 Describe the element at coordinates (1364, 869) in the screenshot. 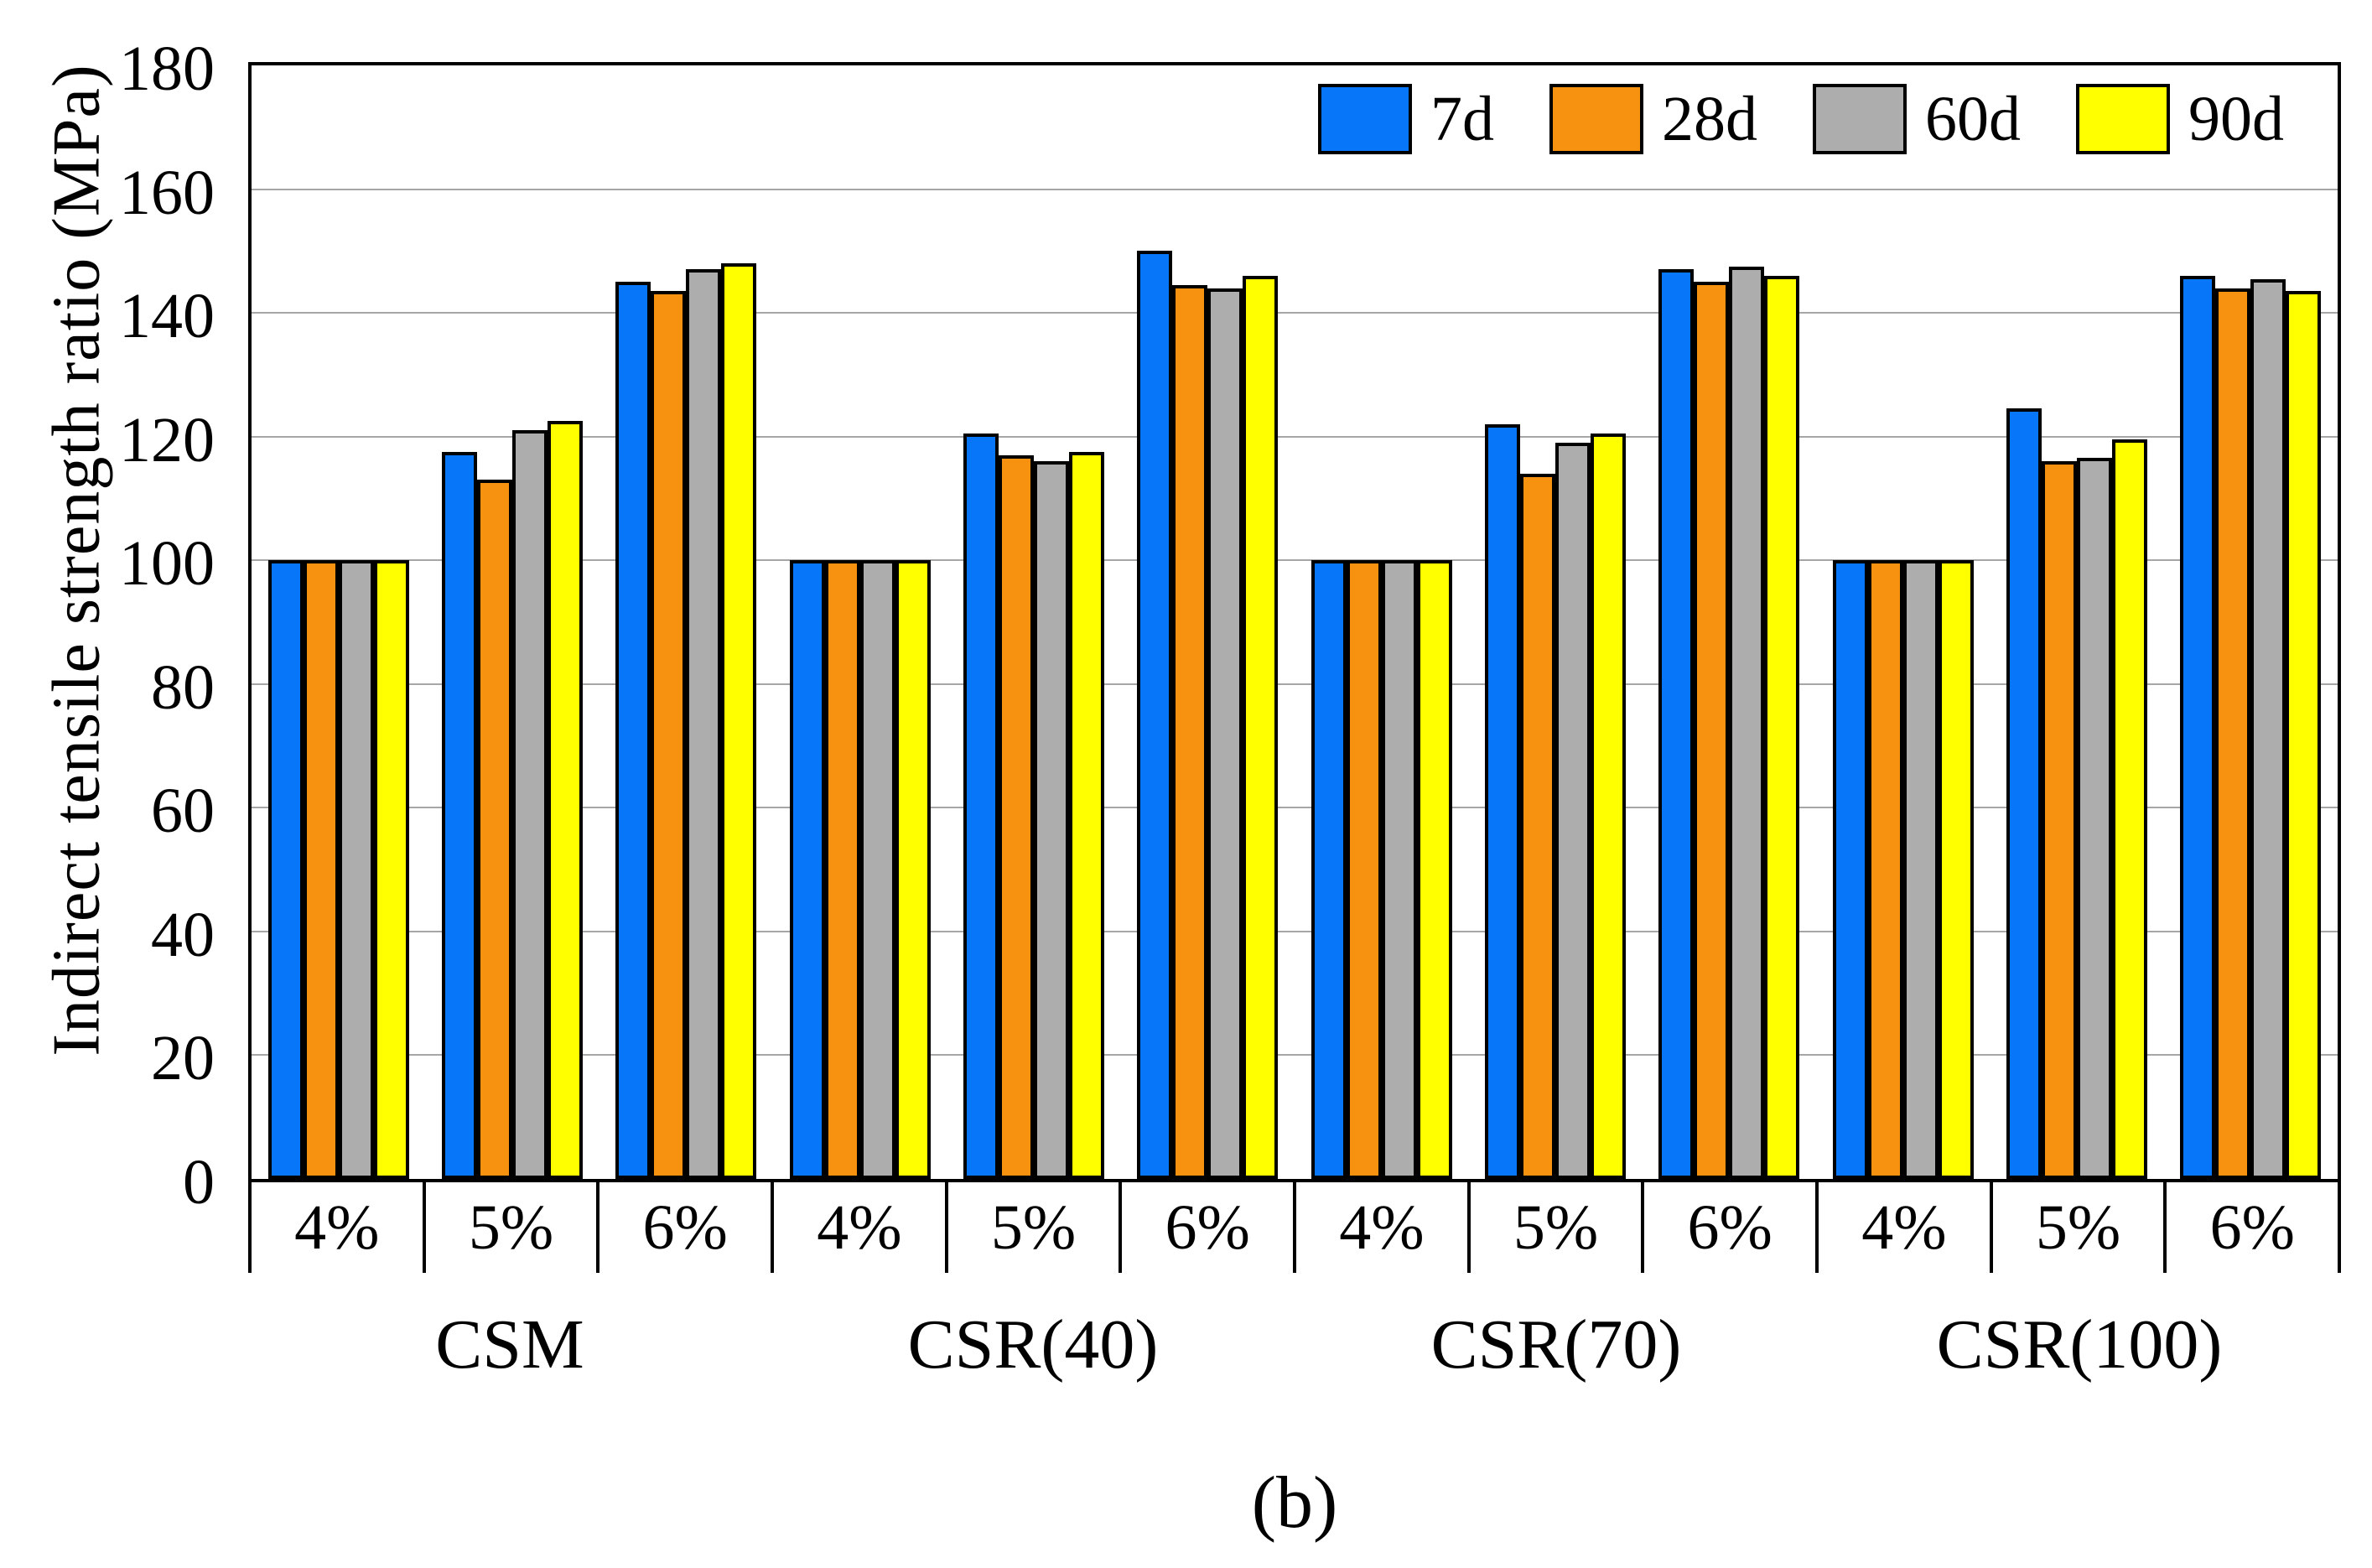

I see `bar-28d-csr-70-4-` at that location.